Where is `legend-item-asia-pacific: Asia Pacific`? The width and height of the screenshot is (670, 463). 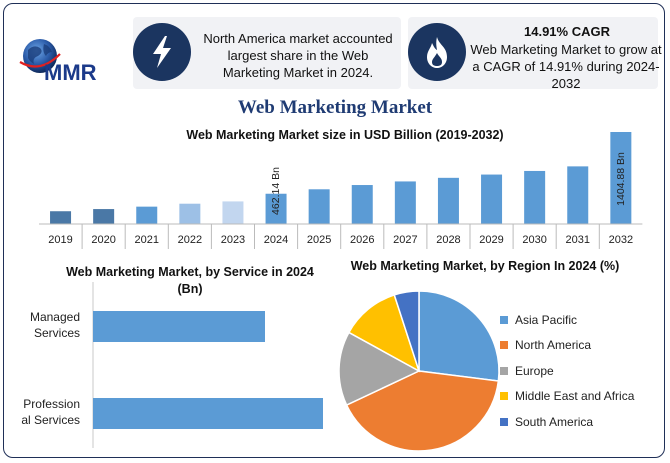
legend-item-asia-pacific: Asia Pacific is located at coordinates (567, 320).